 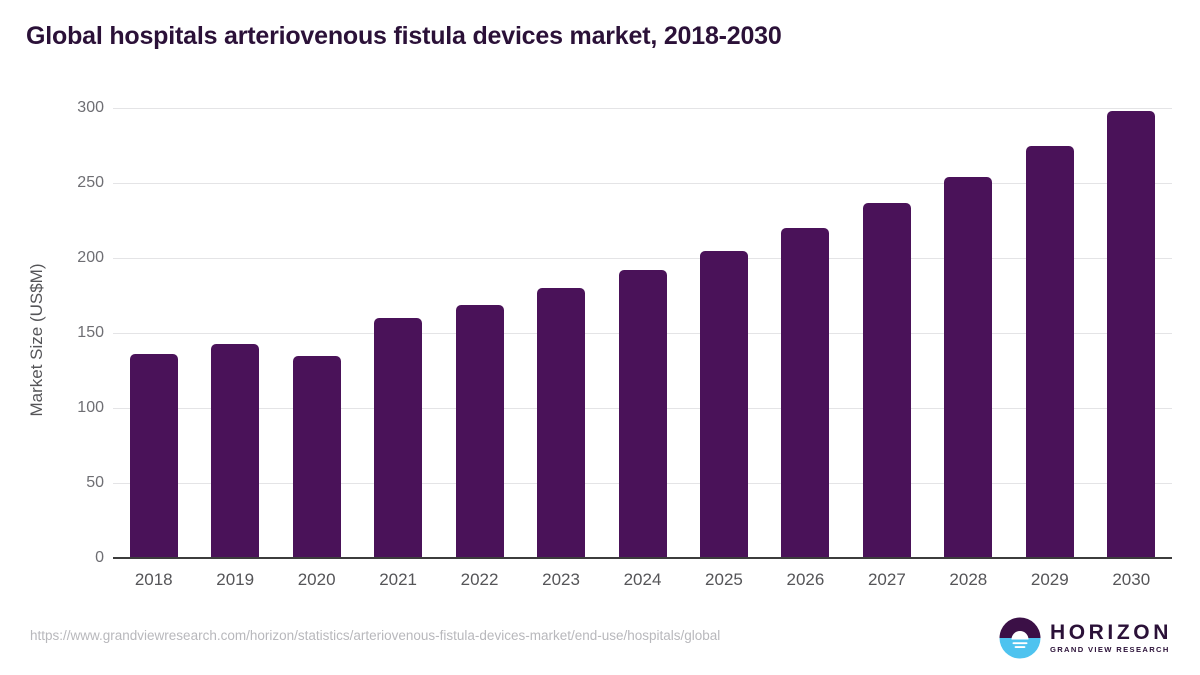 What do you see at coordinates (1110, 633) in the screenshot?
I see `brand-name: HORIZON` at bounding box center [1110, 633].